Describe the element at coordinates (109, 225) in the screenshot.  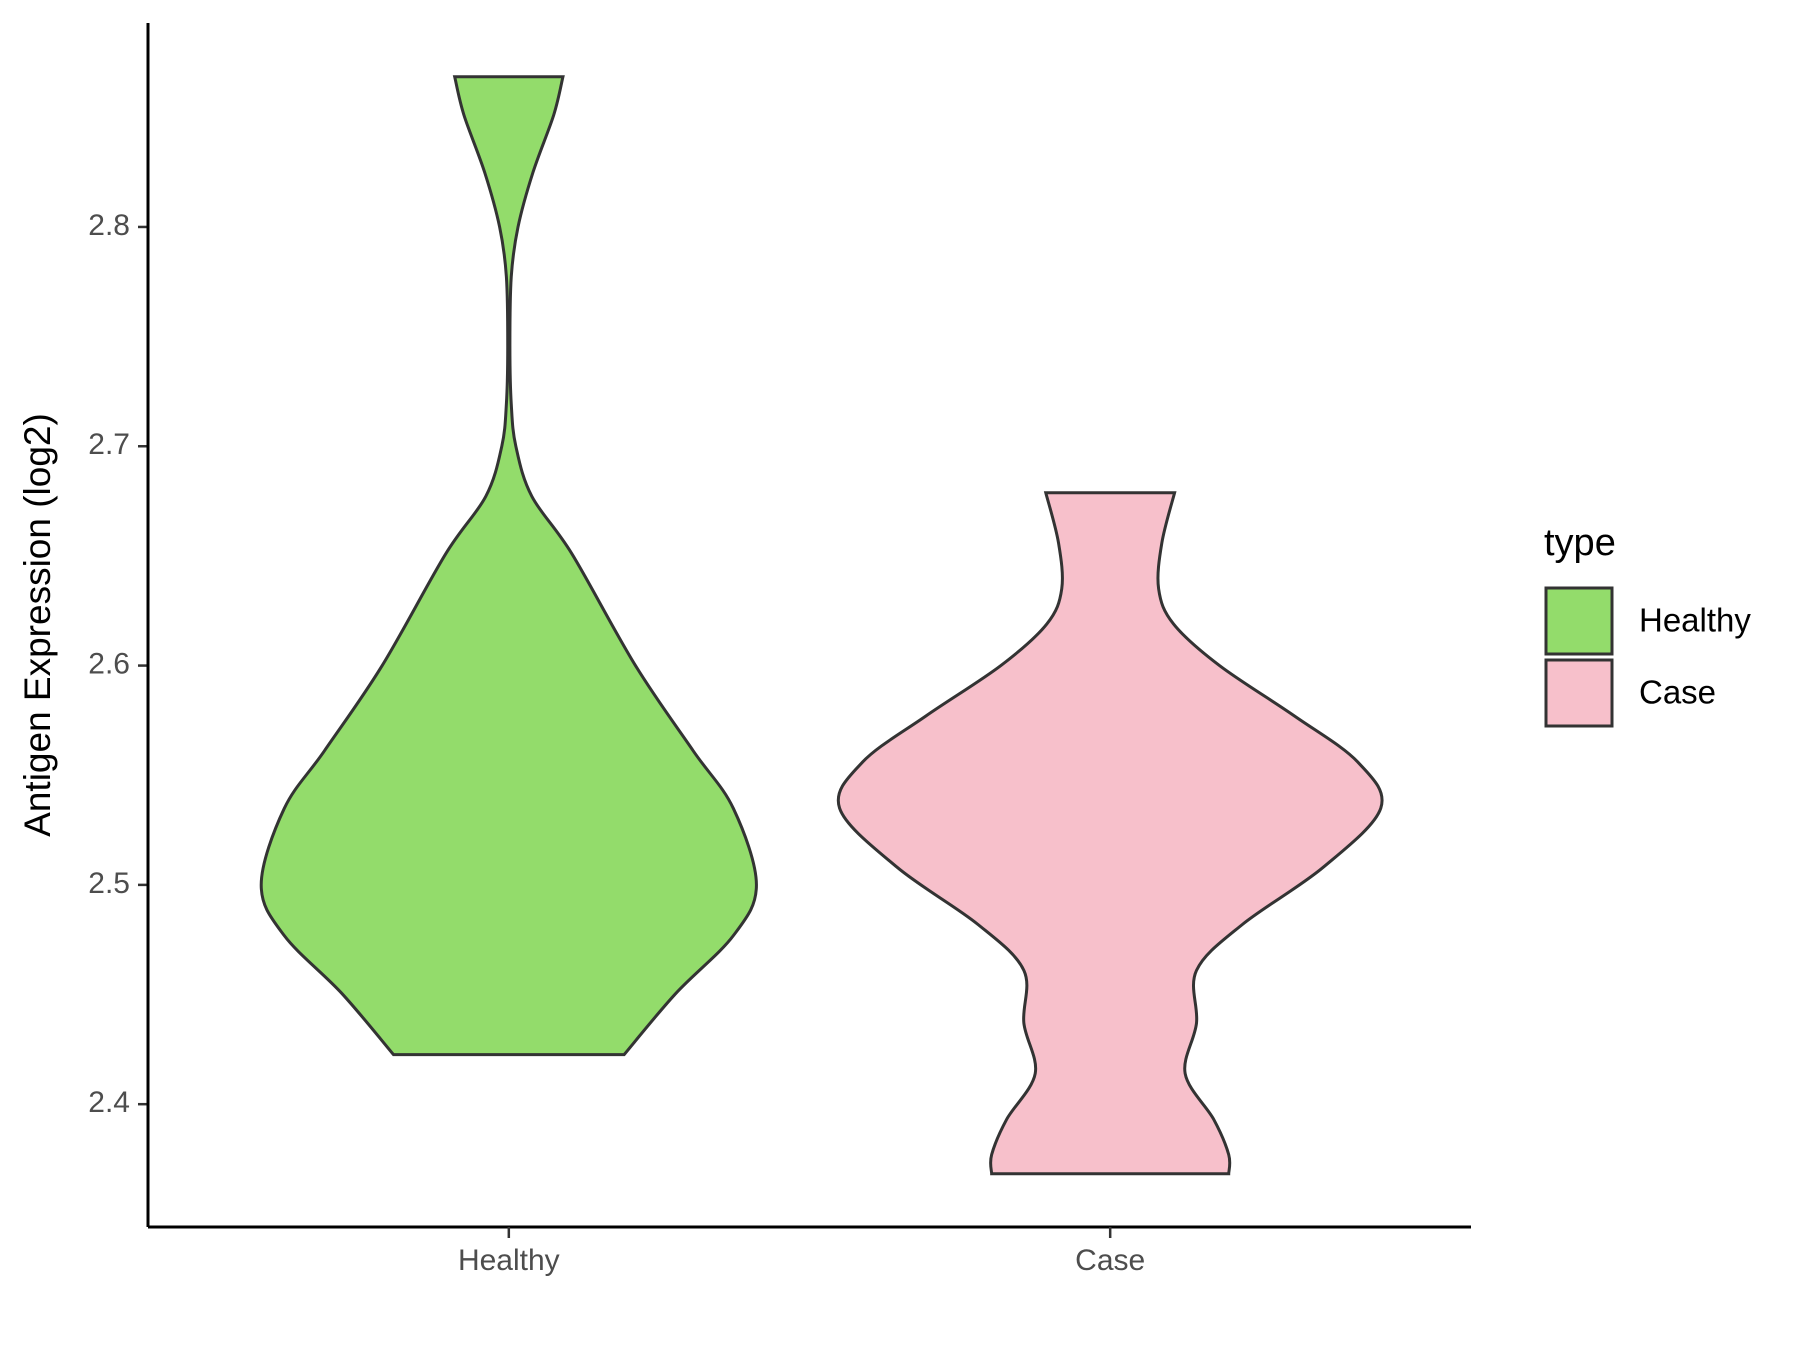
I see `y-tick-label: 2.8` at that location.